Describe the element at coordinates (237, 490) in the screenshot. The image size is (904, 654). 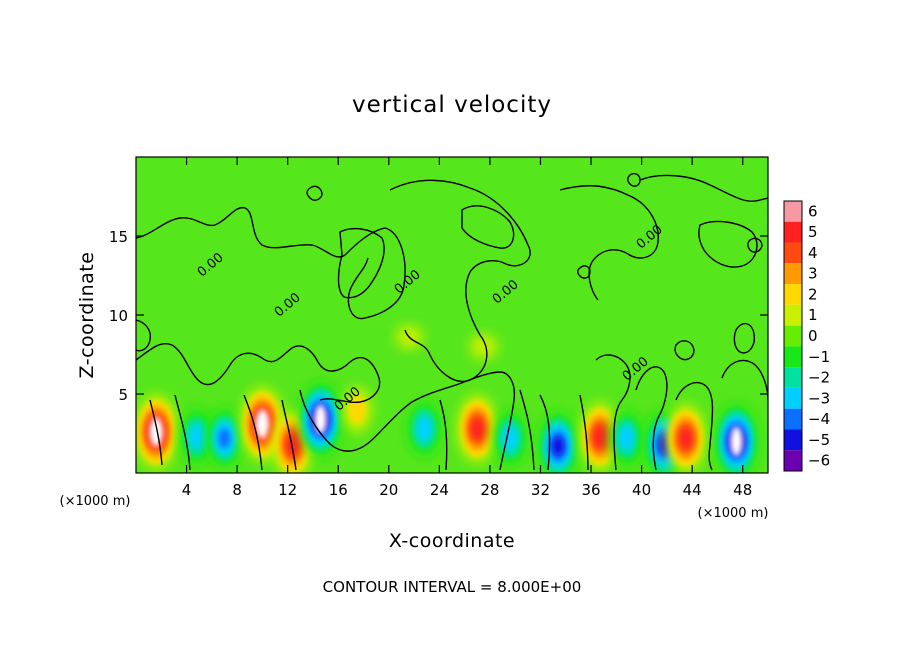
I see `x-tick-label: 8` at that location.